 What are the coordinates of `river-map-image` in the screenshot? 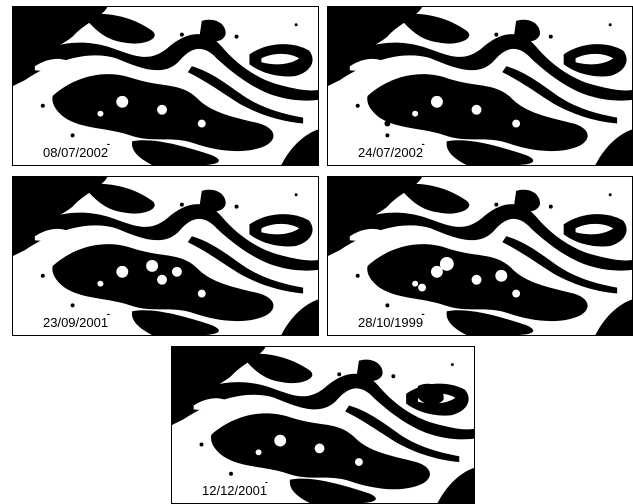 It's located at (323, 425).